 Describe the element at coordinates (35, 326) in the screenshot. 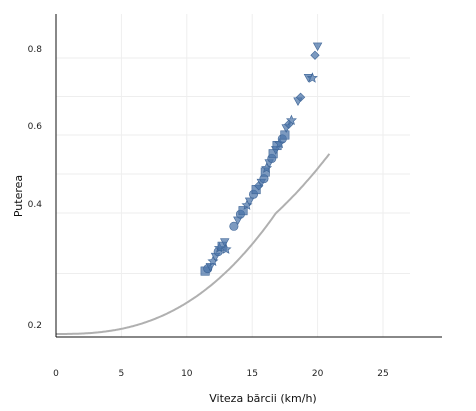

I see `y-tick-label: 0.2` at that location.